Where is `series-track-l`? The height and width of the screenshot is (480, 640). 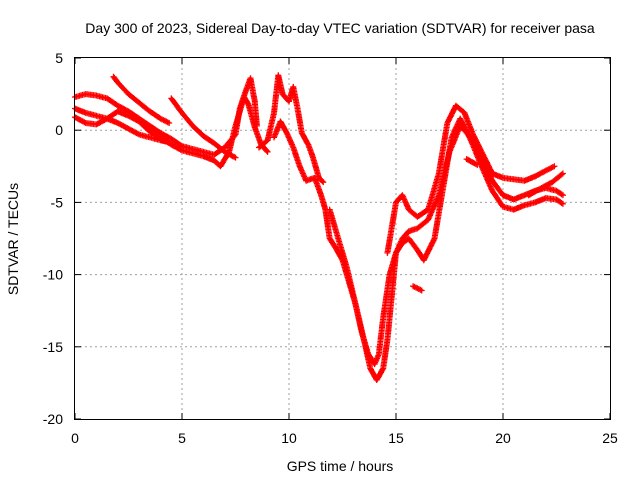 series-track-l is located at coordinates (545, 184).